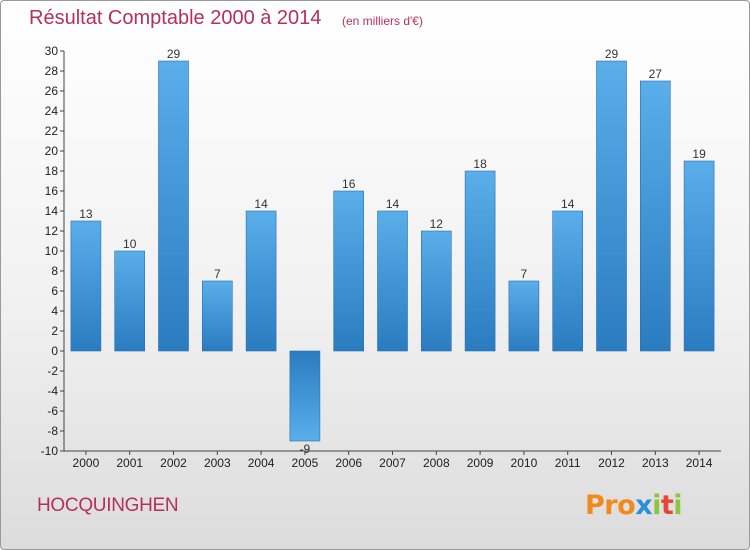 This screenshot has height=550, width=750. I want to click on bar-2006, so click(349, 271).